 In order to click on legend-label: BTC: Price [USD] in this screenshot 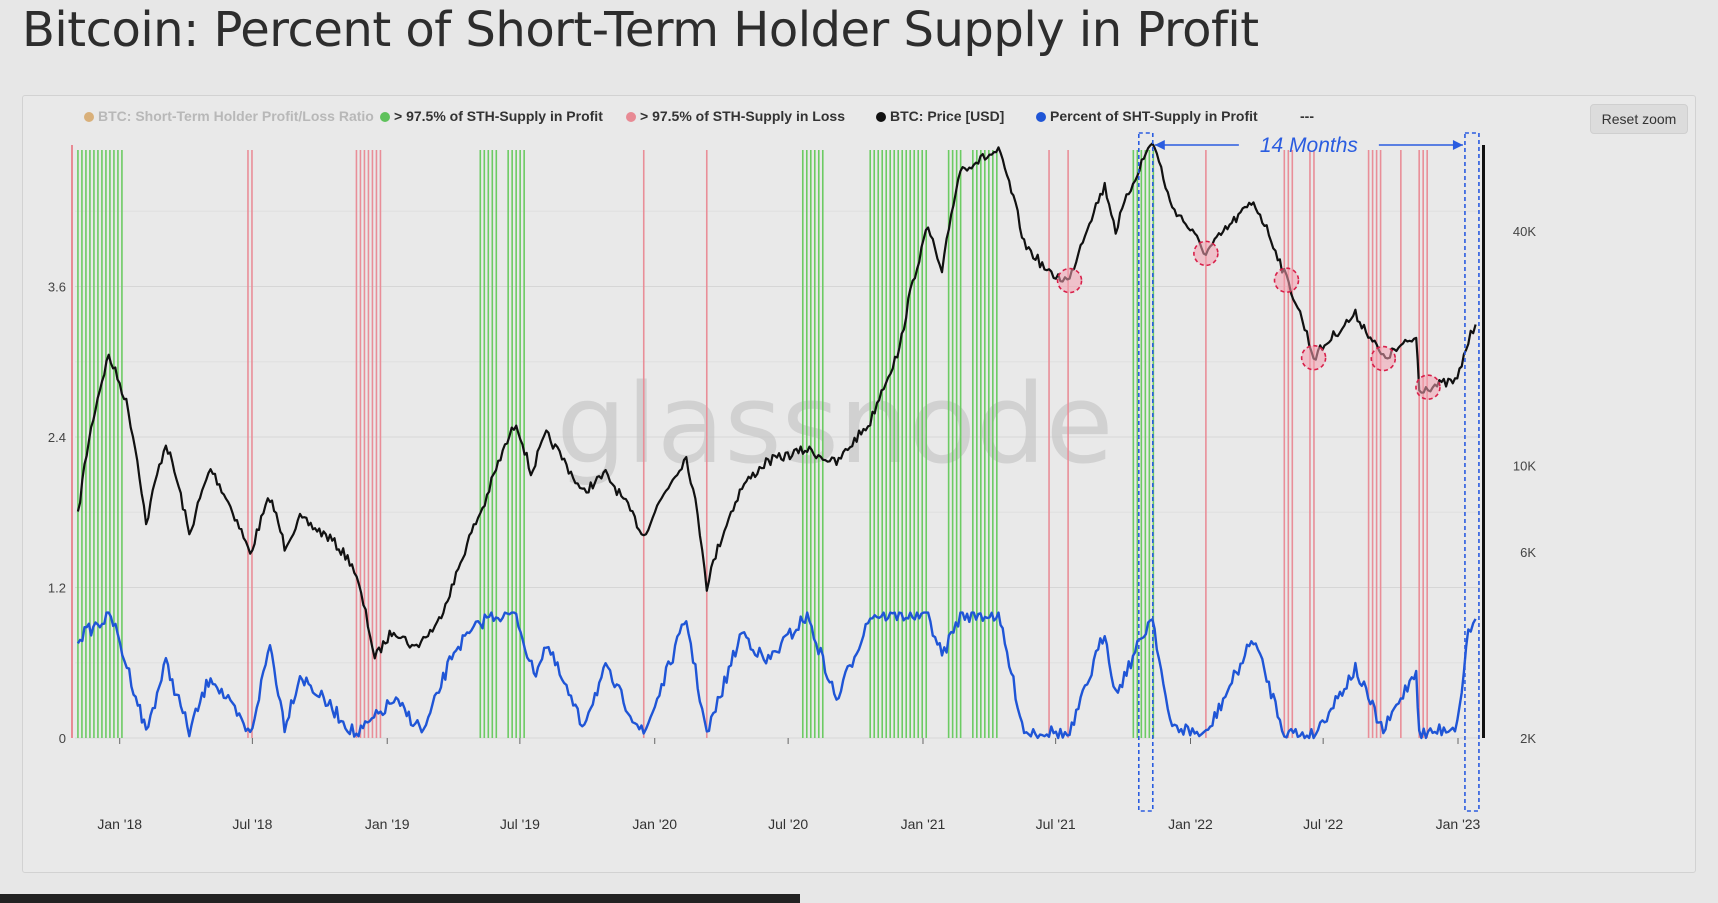, I will do `click(947, 116)`.